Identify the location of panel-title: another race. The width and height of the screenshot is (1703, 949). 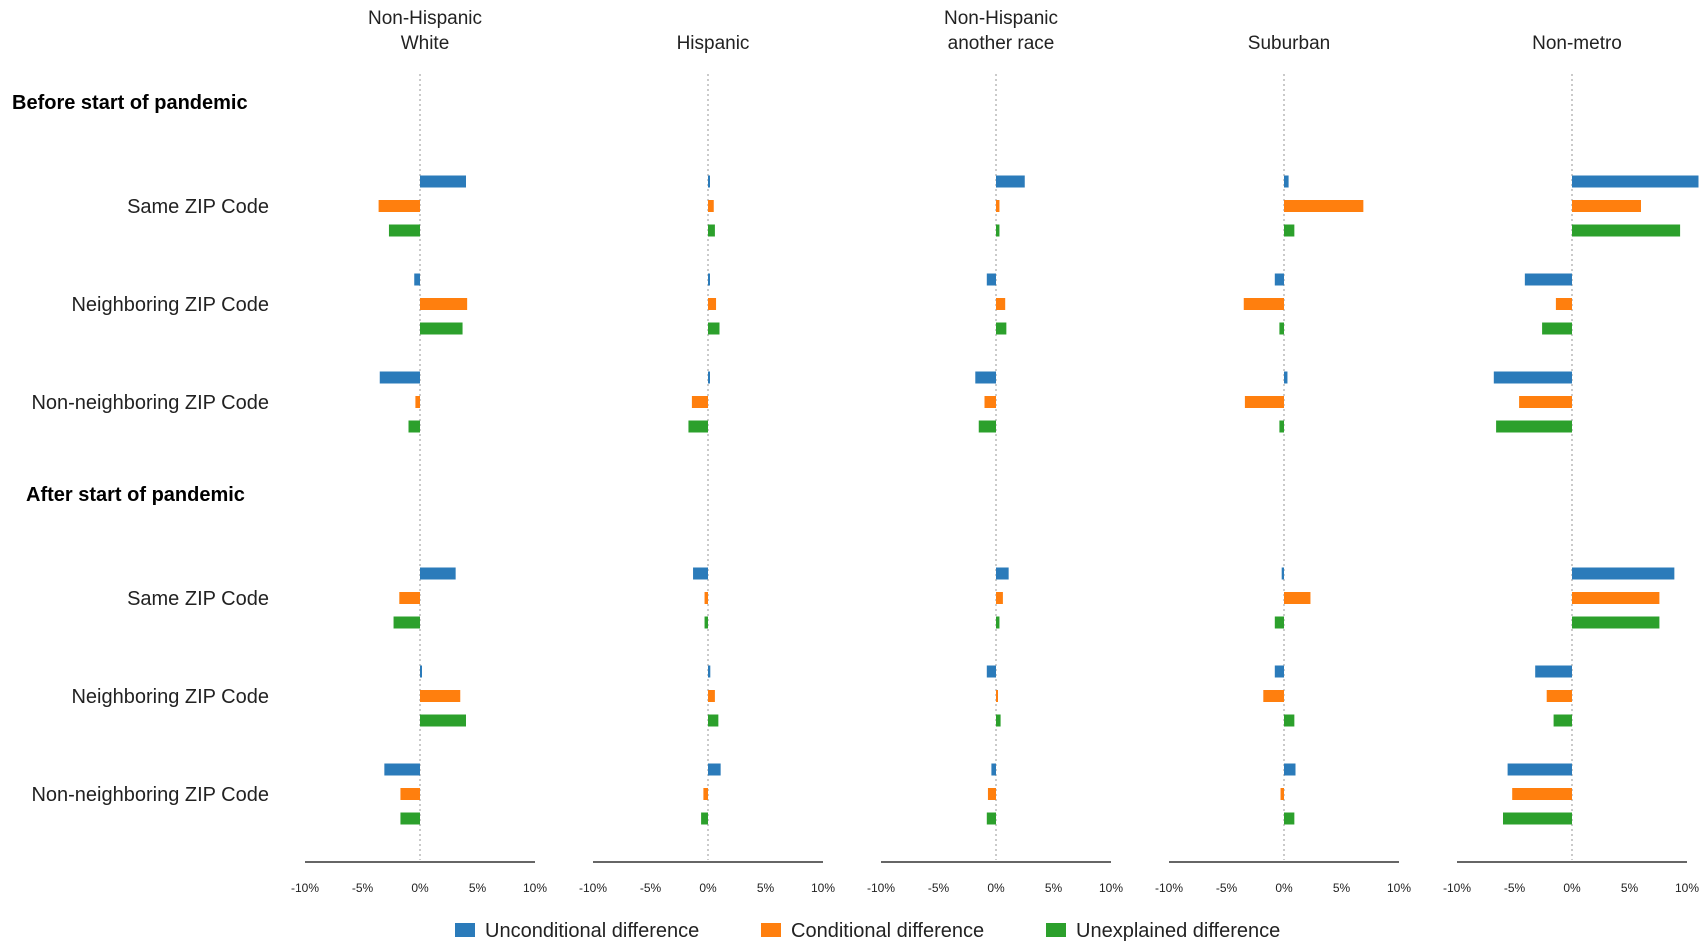
(1001, 43).